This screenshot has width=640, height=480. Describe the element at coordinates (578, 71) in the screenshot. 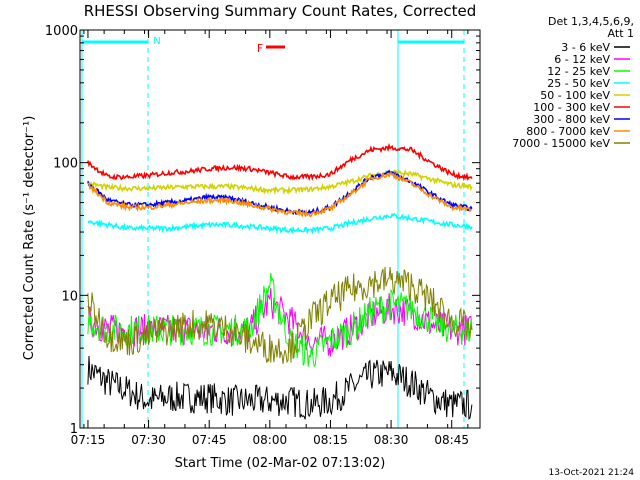

I see `legend-entry-label: 12 - 25 keV` at that location.